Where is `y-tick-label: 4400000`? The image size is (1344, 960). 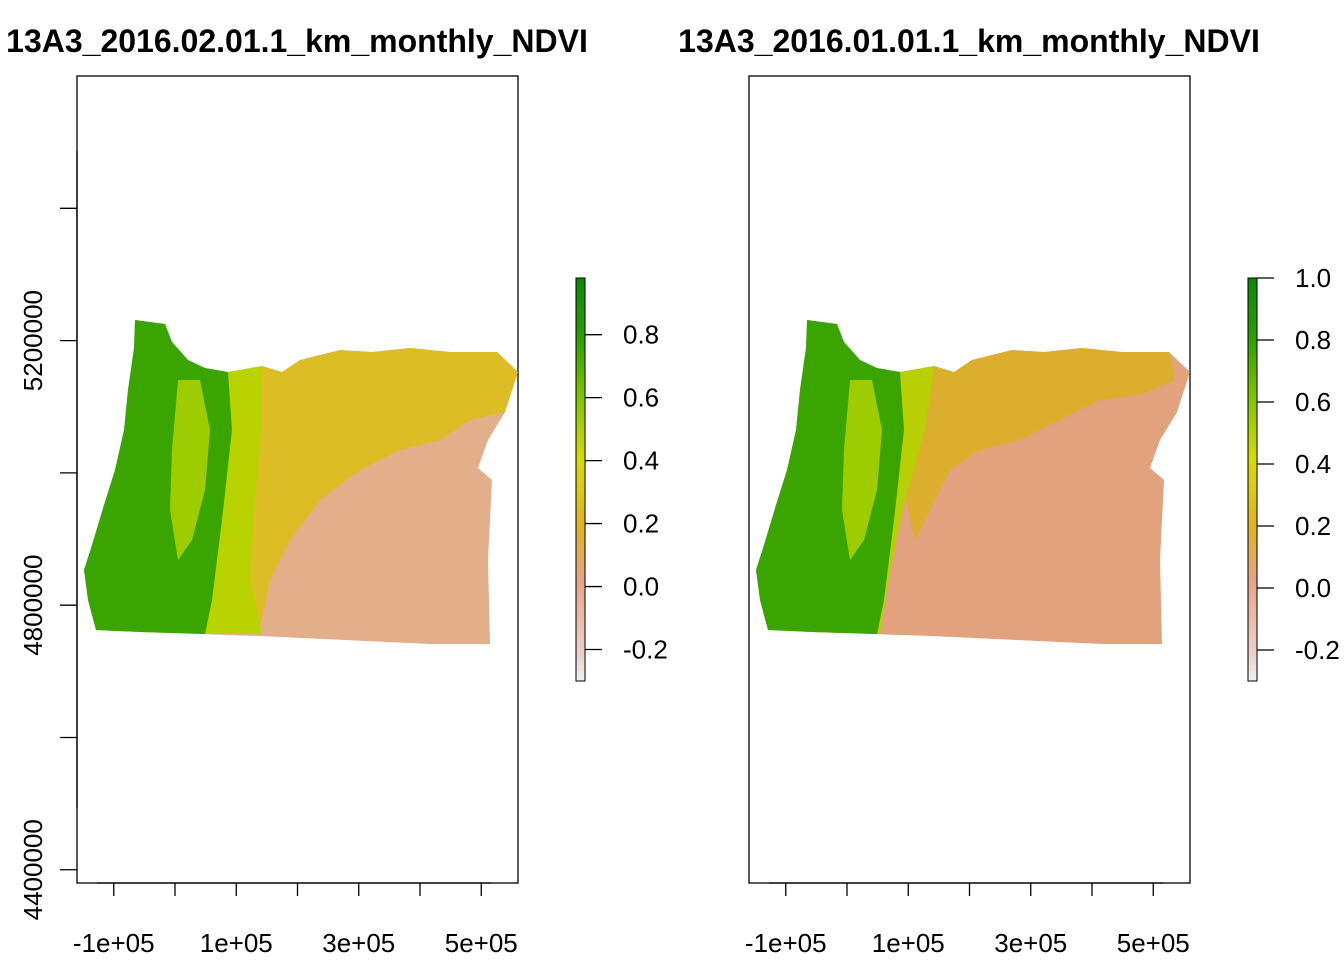 y-tick-label: 4400000 is located at coordinates (33, 869).